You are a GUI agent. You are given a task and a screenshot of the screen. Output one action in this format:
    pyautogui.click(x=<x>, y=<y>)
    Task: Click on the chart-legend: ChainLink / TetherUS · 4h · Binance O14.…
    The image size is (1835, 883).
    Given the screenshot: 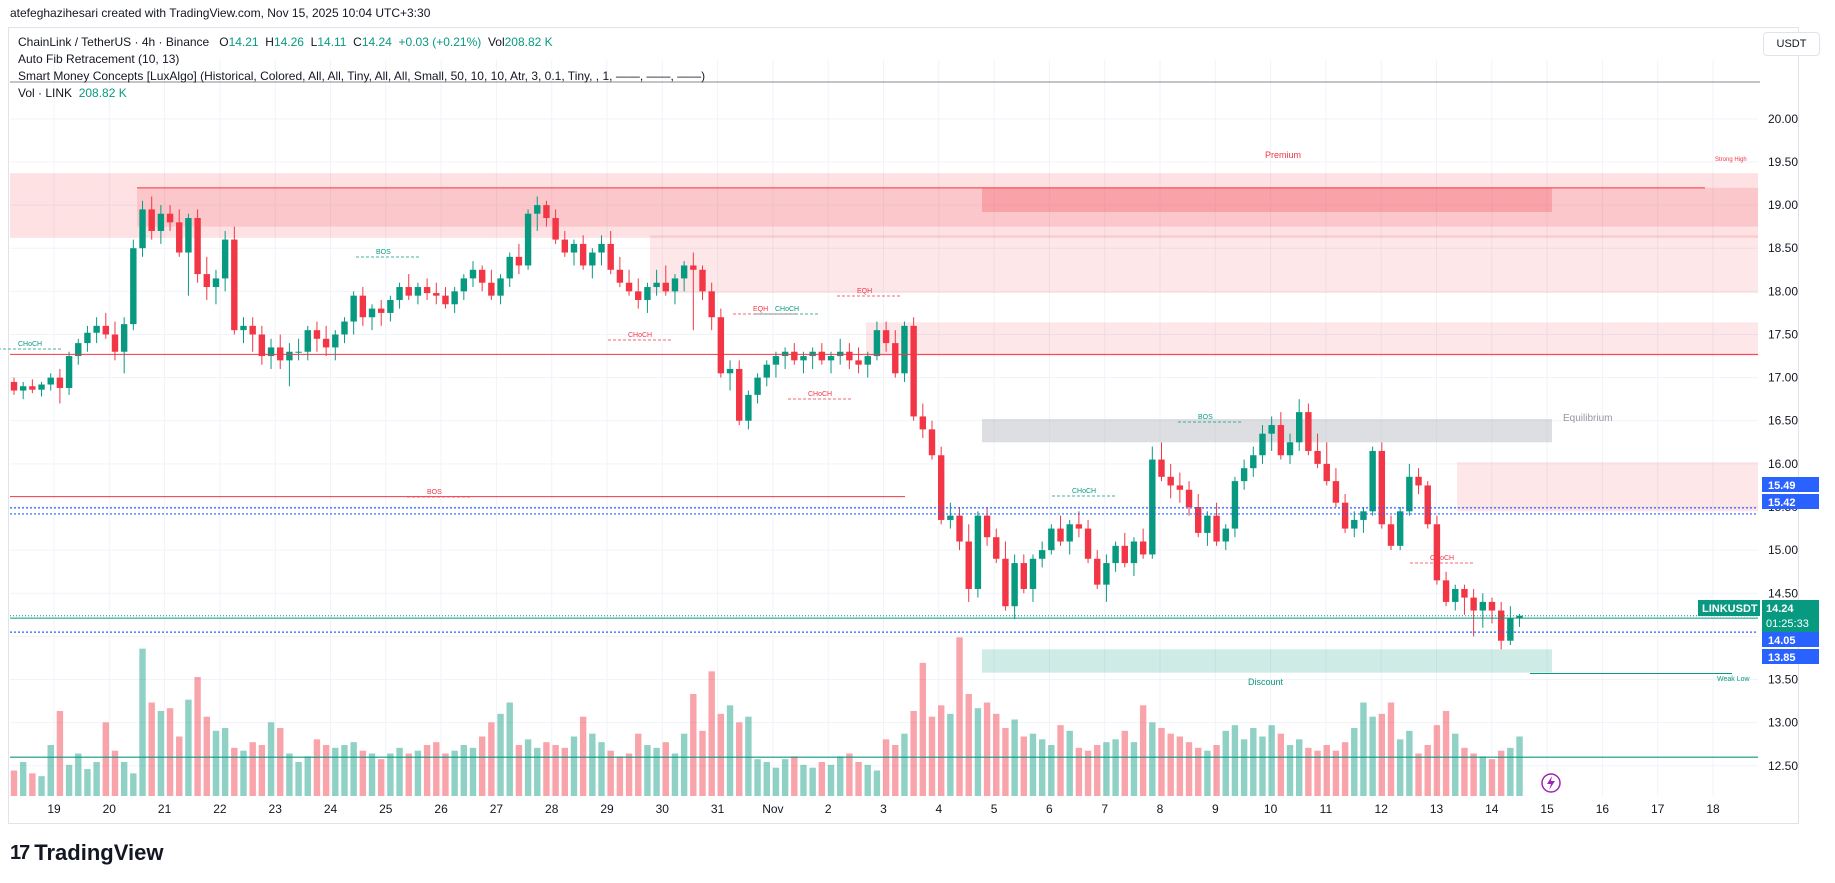 What is the action you would take?
    pyautogui.click(x=361, y=68)
    